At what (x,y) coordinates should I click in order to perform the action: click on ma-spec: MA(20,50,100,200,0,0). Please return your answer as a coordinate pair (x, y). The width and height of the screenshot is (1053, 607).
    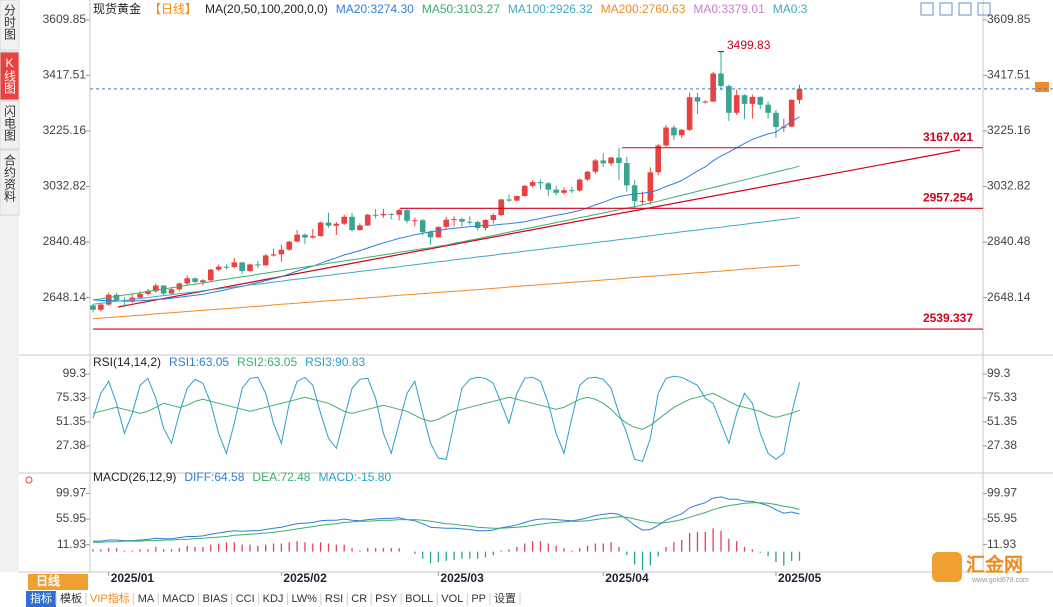
    Looking at the image, I should click on (266, 9).